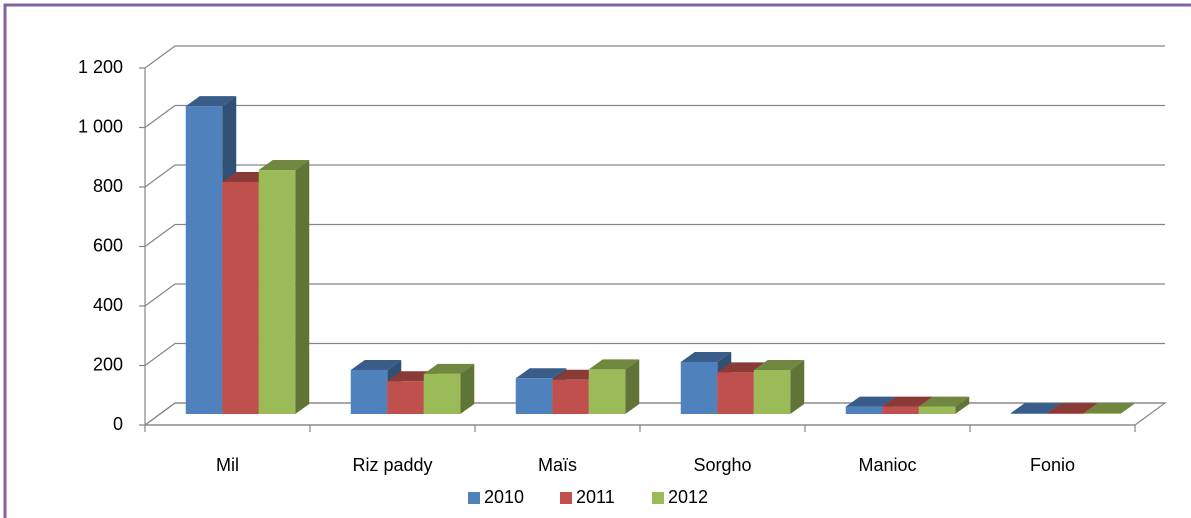 The width and height of the screenshot is (1191, 518). I want to click on x-tick-label: Sorgho, so click(722, 465).